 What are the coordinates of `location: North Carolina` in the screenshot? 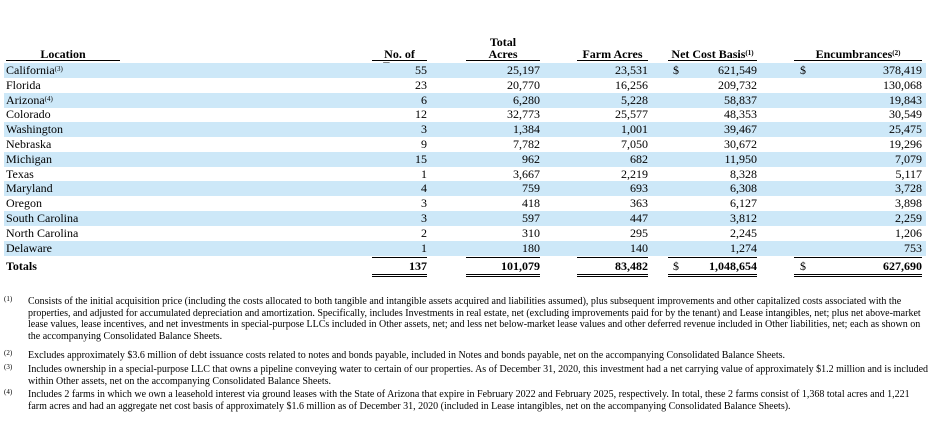 It's located at (42, 232).